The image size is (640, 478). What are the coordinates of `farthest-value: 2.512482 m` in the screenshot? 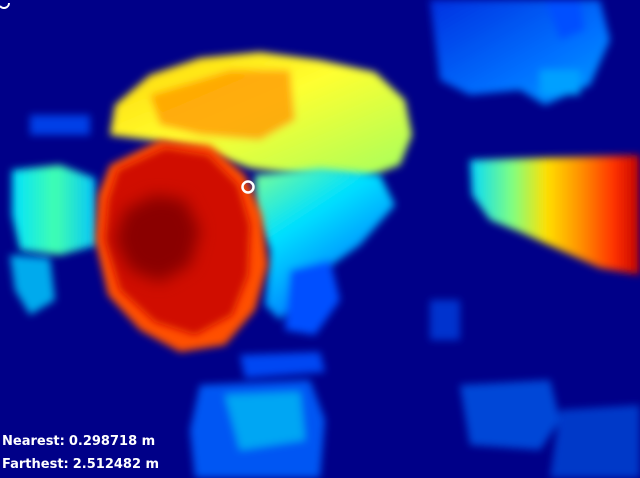 It's located at (116, 464).